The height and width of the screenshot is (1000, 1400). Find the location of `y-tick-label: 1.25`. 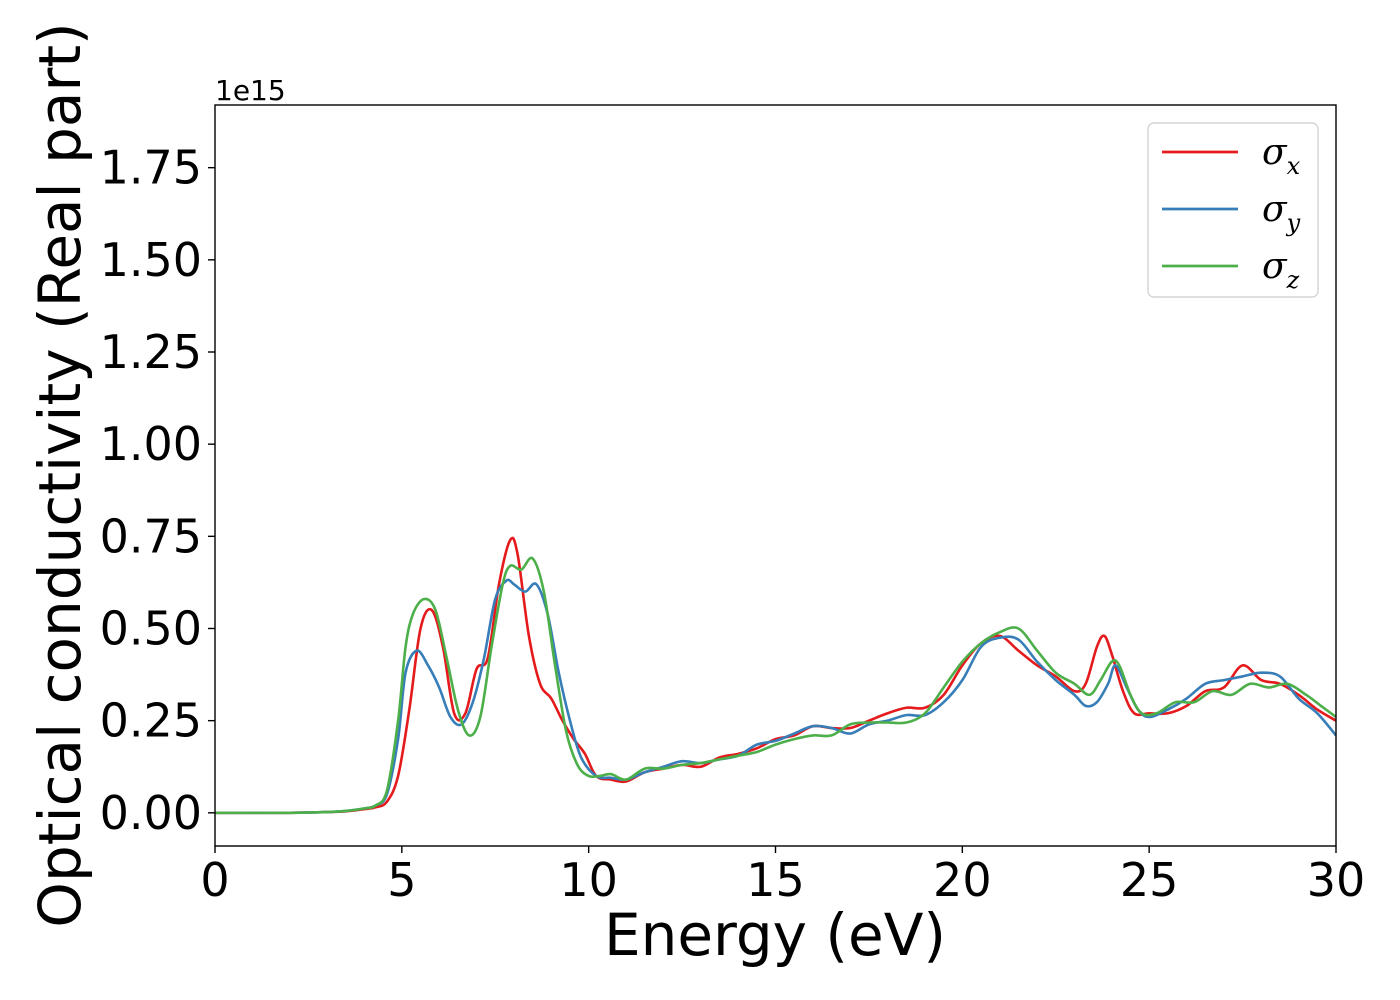

y-tick-label: 1.25 is located at coordinates (151, 352).